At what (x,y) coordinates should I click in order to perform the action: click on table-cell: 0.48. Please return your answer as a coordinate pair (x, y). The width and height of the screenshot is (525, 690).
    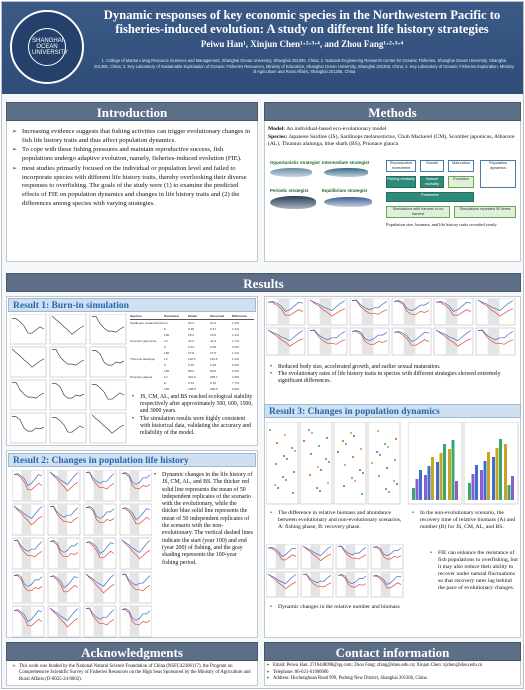
    Looking at the image, I should click on (191, 329).